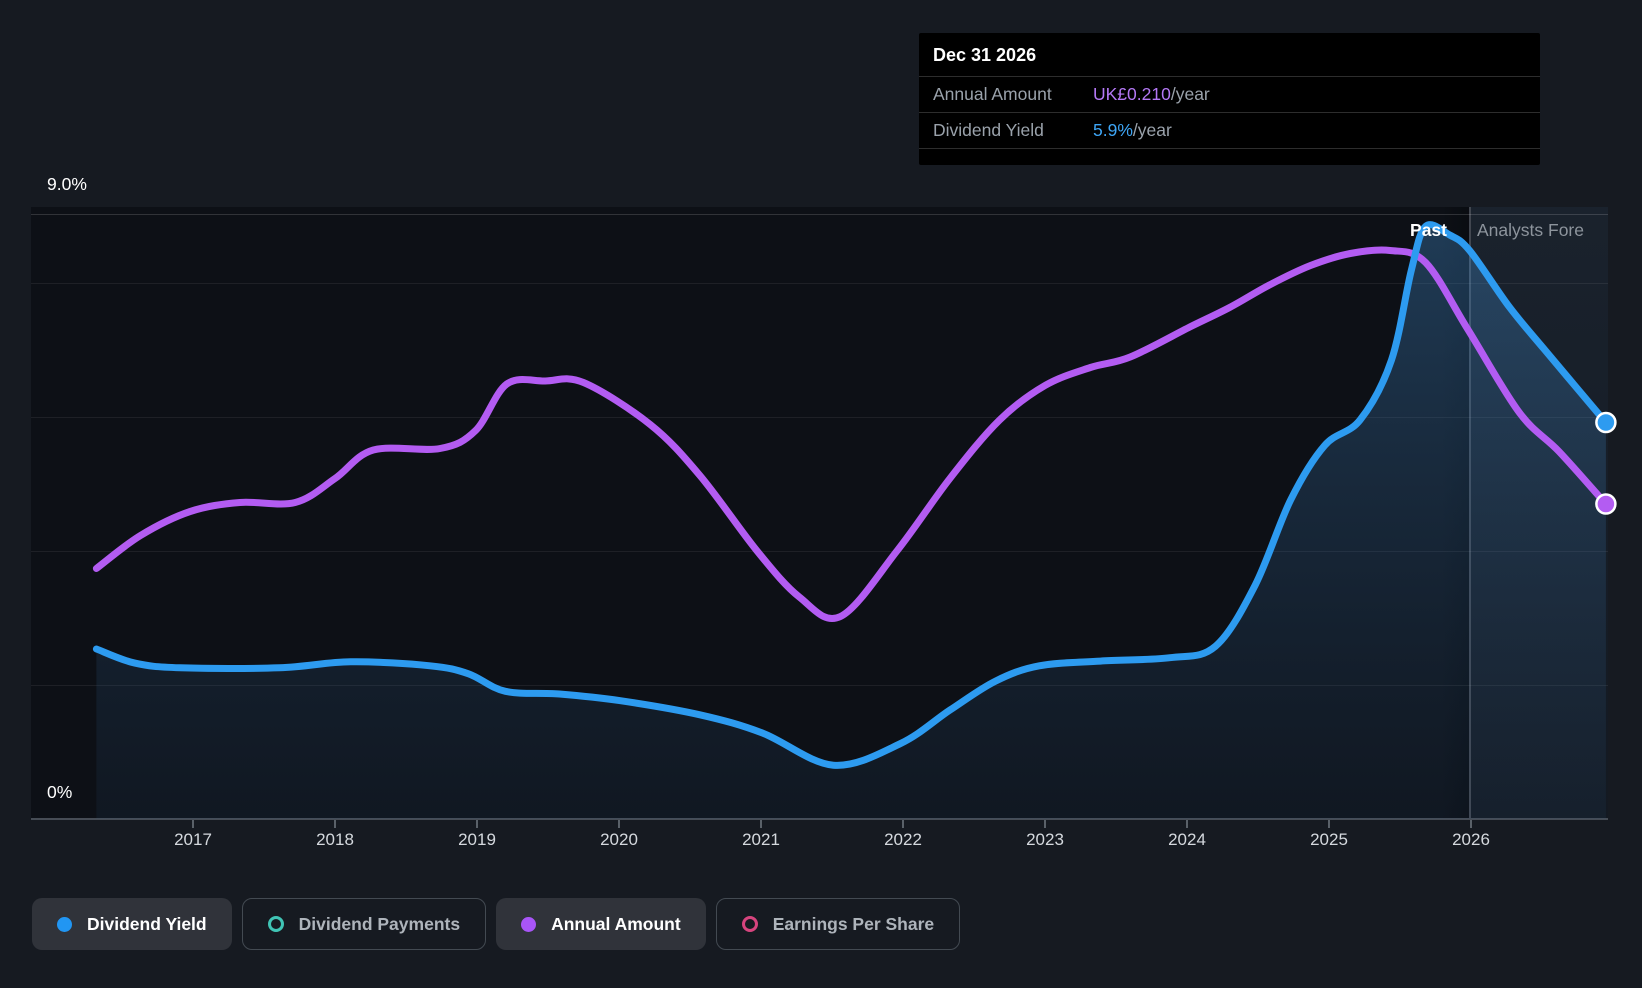 This screenshot has width=1642, height=988. I want to click on past-forecast-divider, so click(1470, 513).